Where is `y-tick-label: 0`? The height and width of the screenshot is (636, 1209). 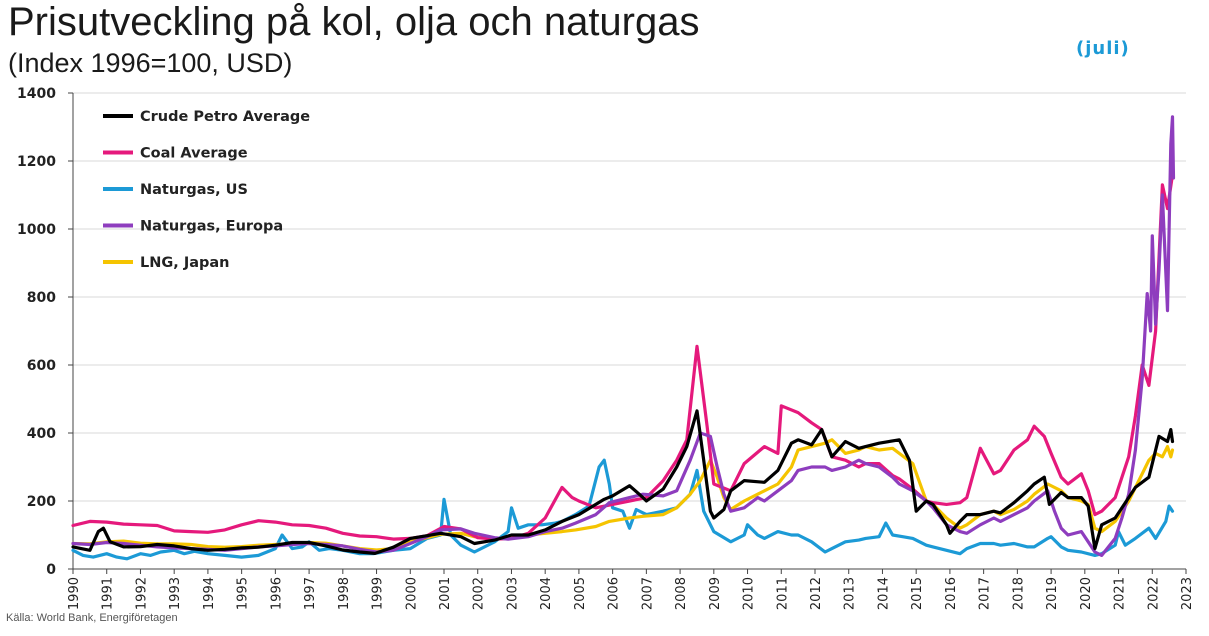 y-tick-label: 0 is located at coordinates (51, 570).